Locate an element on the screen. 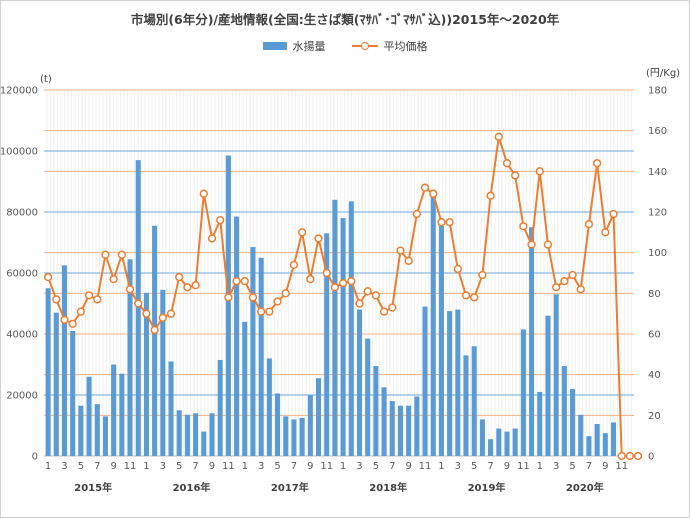  x-month-label: 7 is located at coordinates (97, 466).